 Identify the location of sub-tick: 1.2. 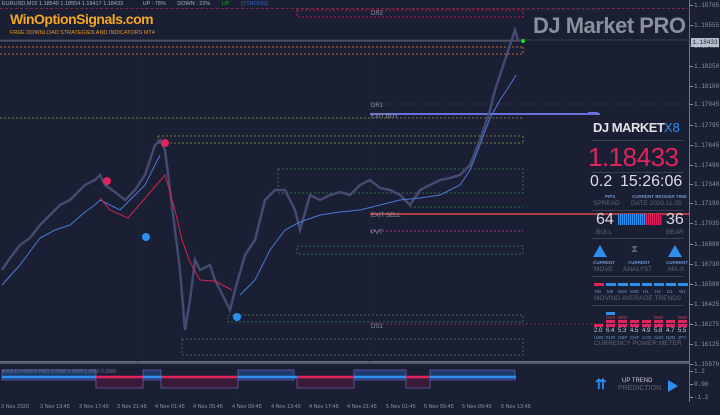
(697, 371).